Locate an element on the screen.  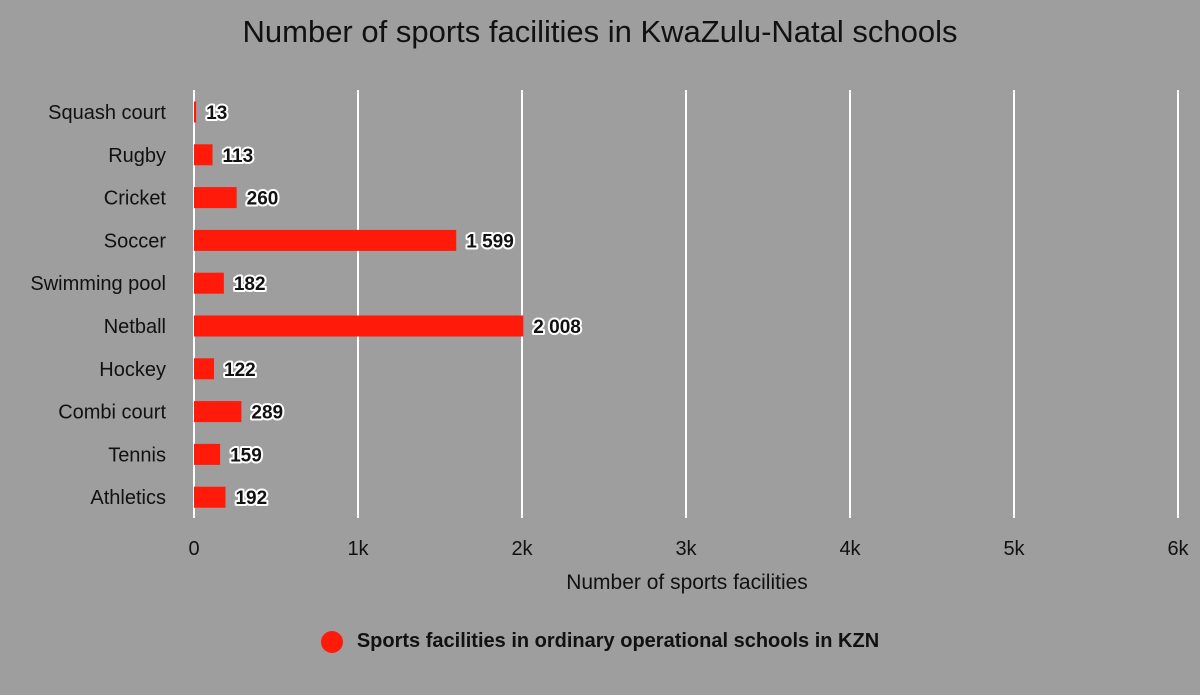
category-label: Hockey is located at coordinates (132, 370).